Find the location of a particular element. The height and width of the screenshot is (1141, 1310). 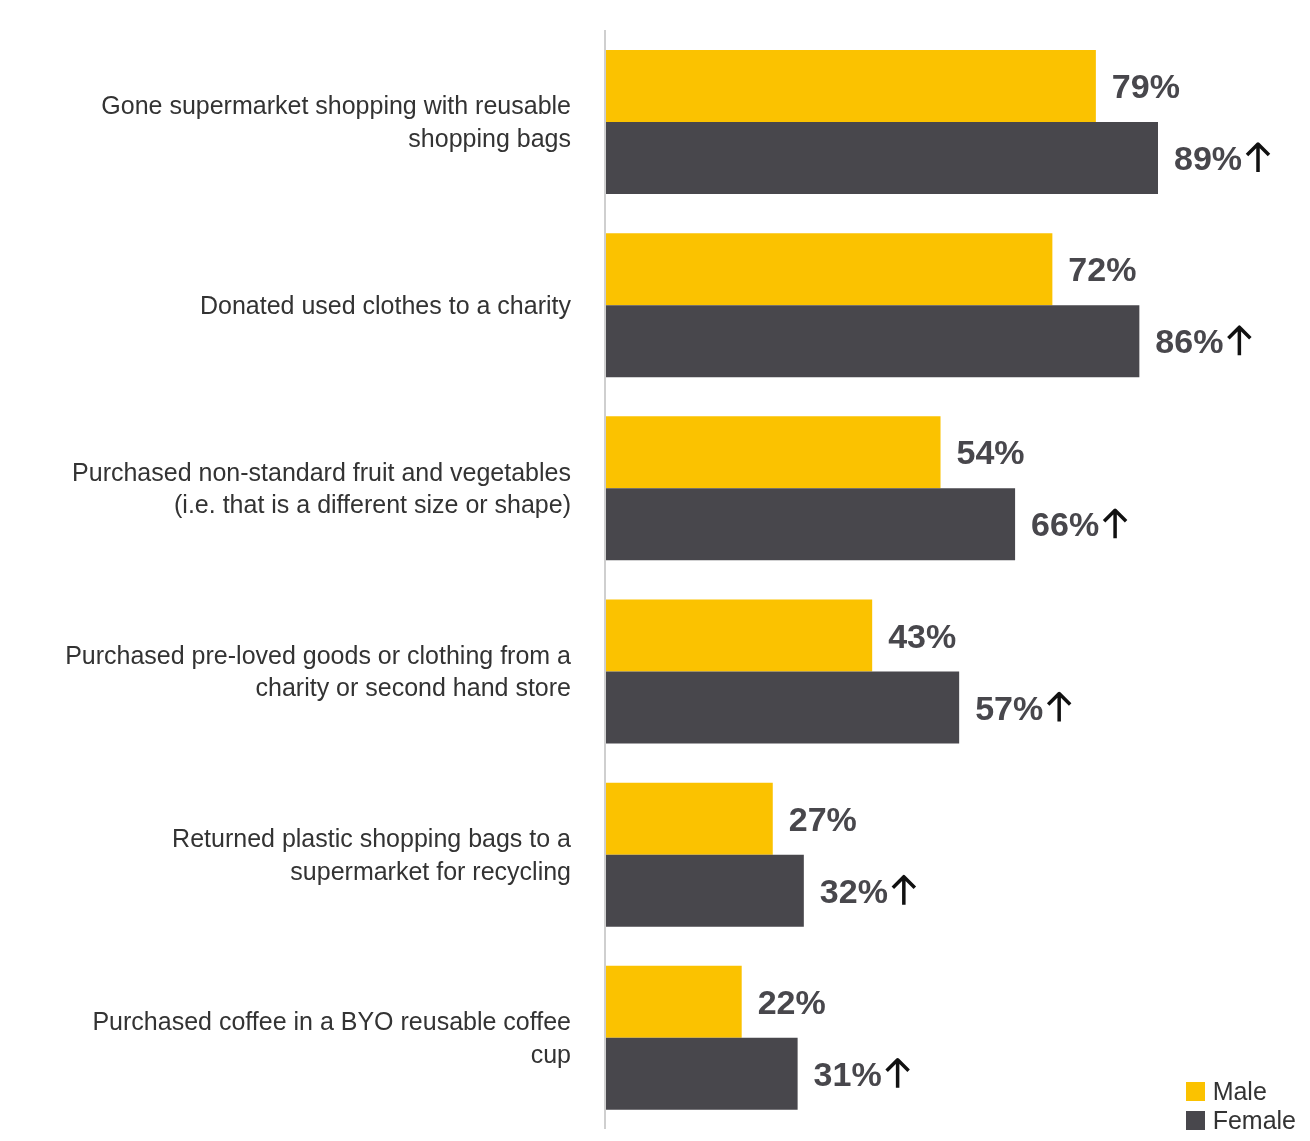

legend-label: Male is located at coordinates (1239, 1091).